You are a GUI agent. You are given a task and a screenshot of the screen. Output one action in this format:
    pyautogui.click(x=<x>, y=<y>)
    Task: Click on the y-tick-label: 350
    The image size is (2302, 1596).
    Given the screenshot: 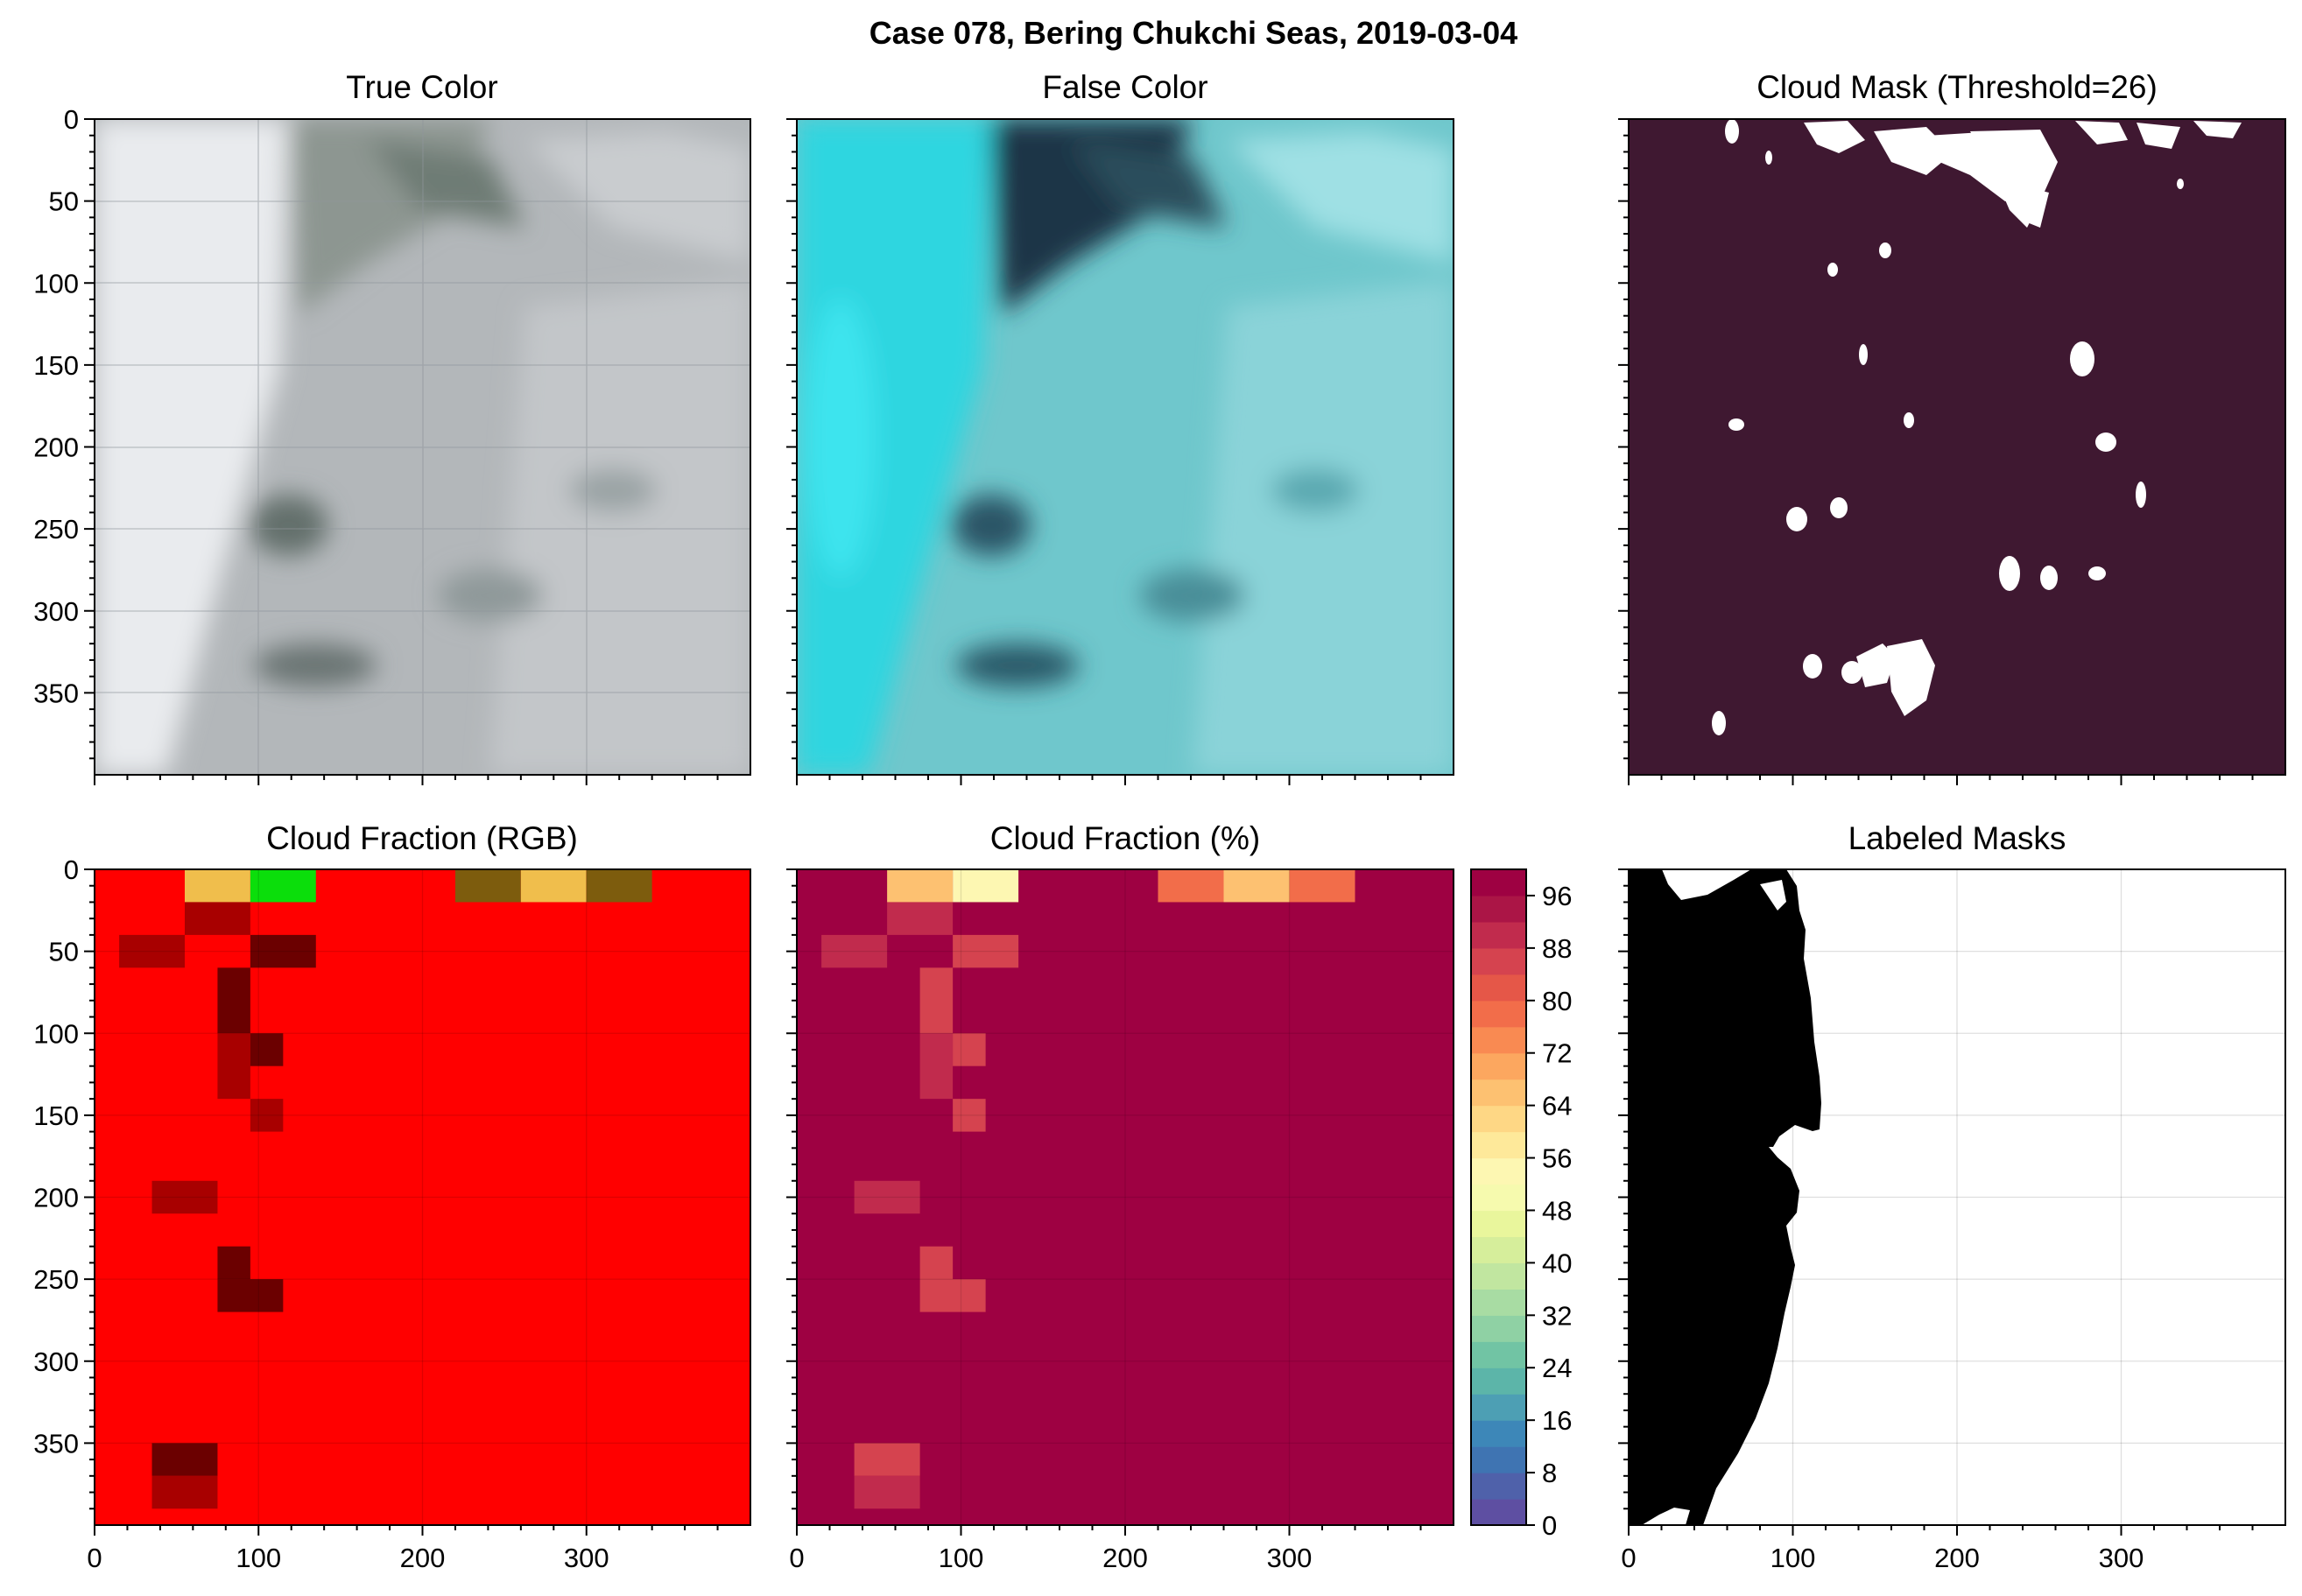 What is the action you would take?
    pyautogui.click(x=56, y=693)
    